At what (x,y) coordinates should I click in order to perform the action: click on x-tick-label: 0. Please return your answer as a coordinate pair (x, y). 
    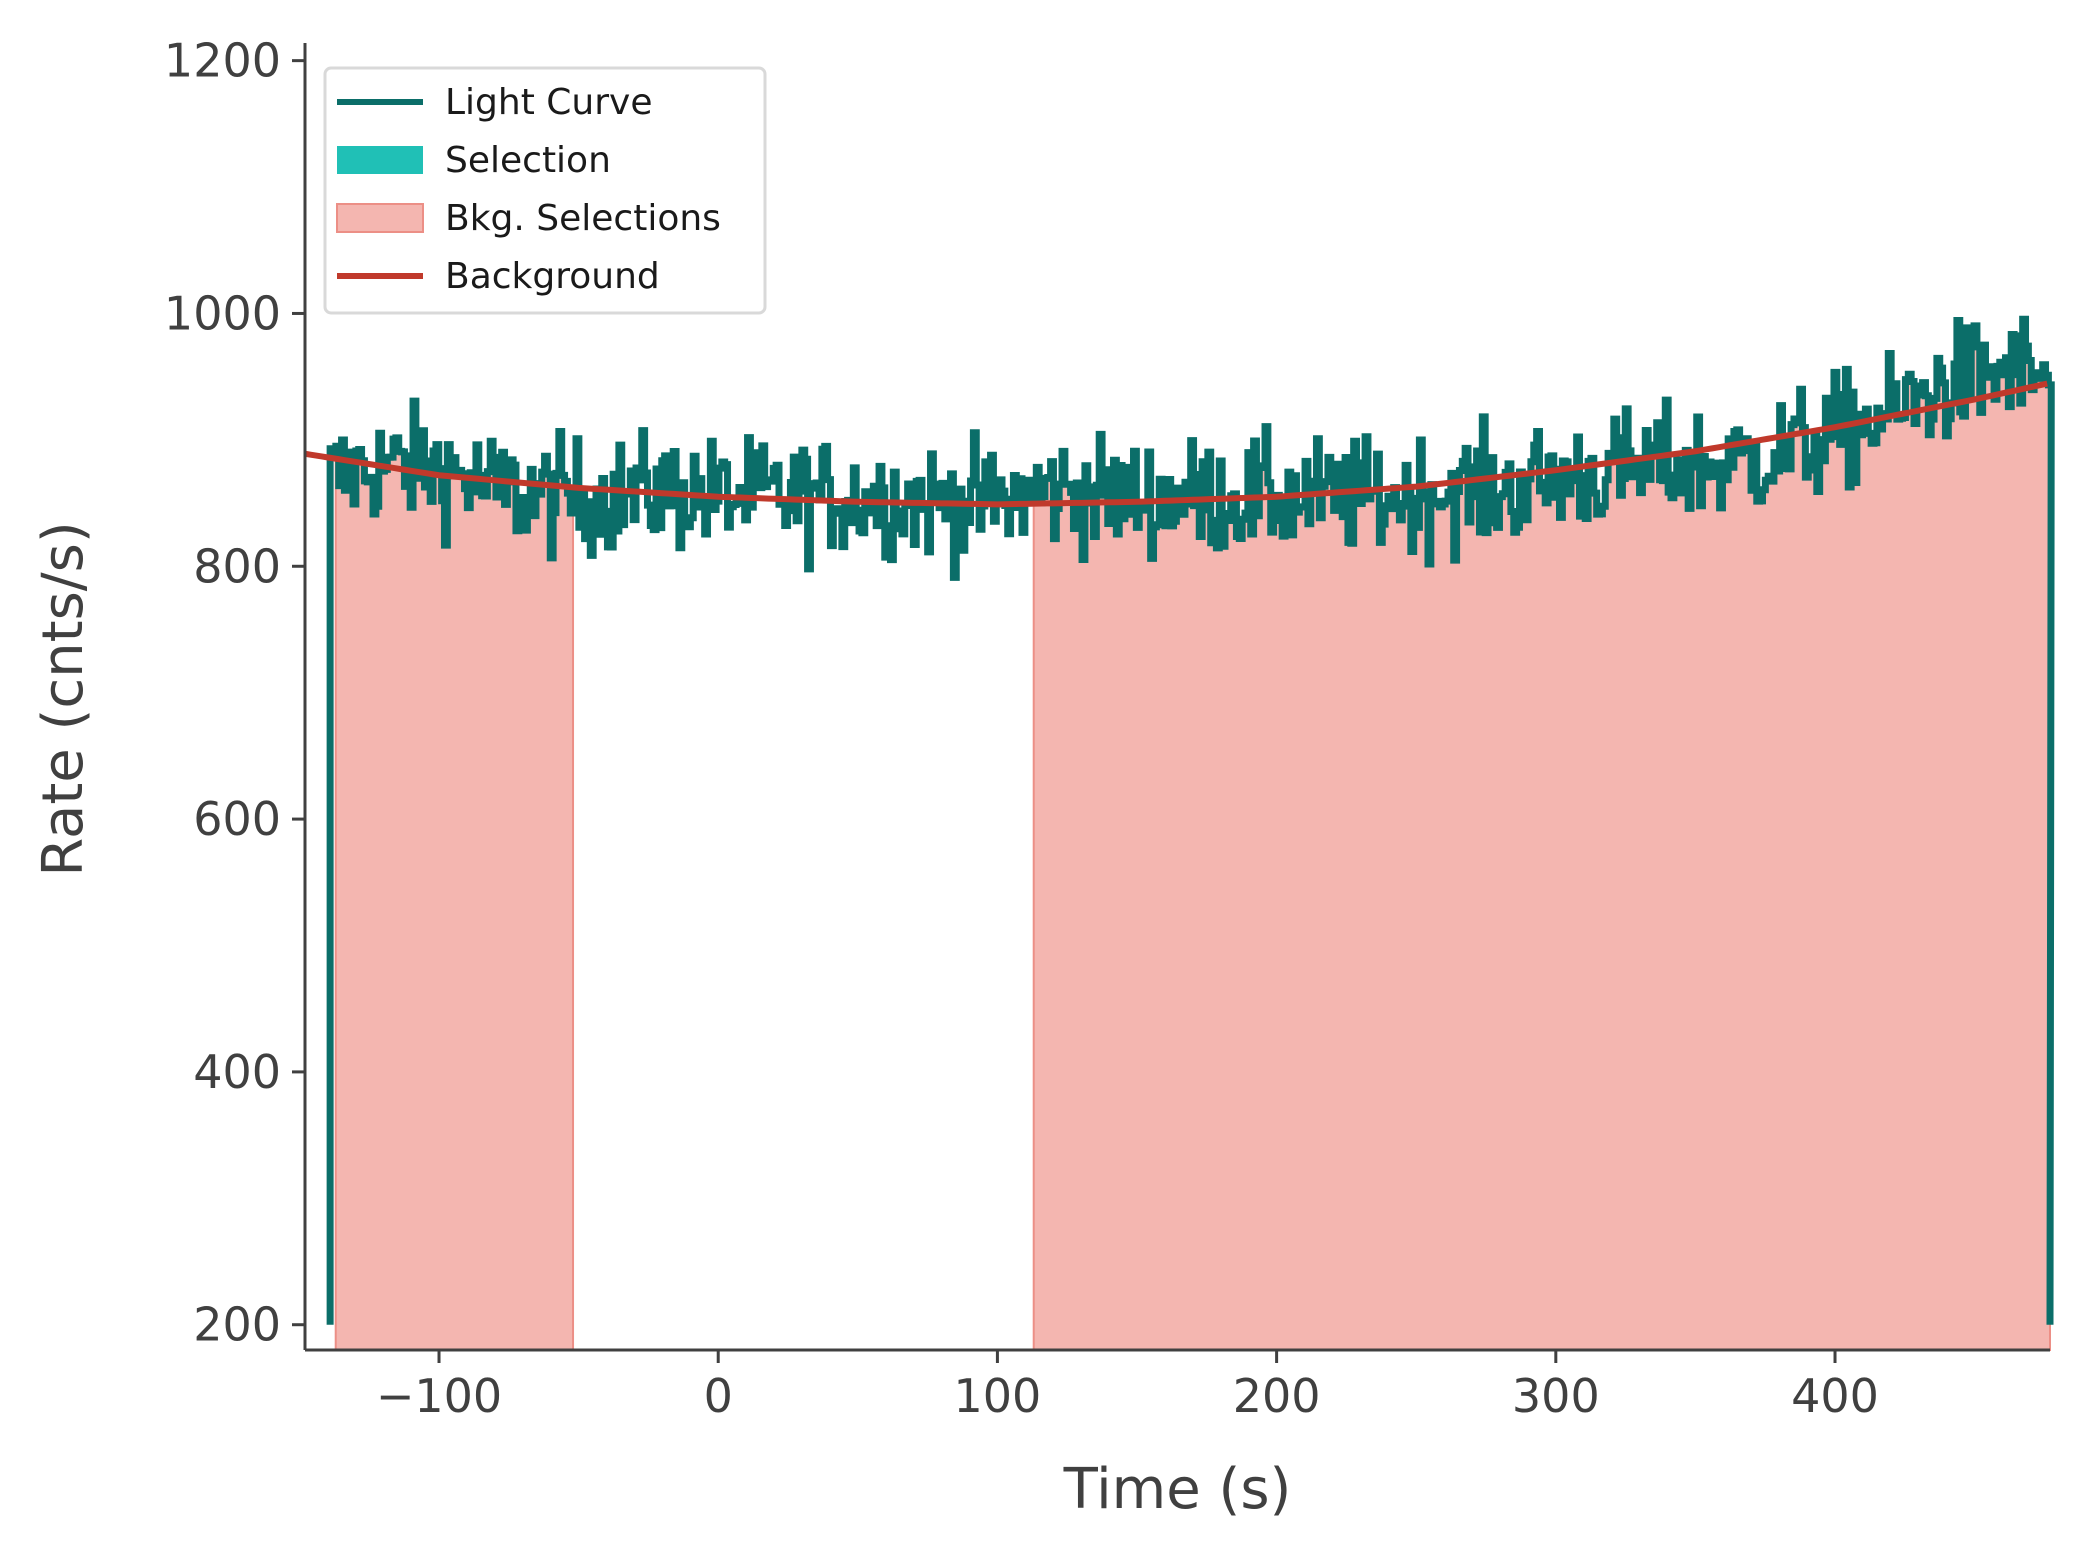
    Looking at the image, I should click on (718, 1396).